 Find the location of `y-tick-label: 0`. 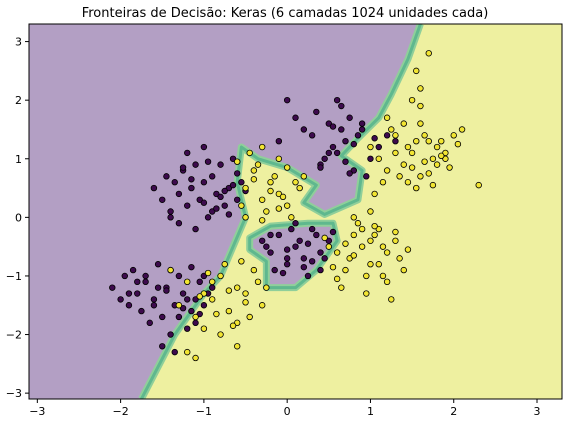

y-tick-label: 0 is located at coordinates (18, 217).